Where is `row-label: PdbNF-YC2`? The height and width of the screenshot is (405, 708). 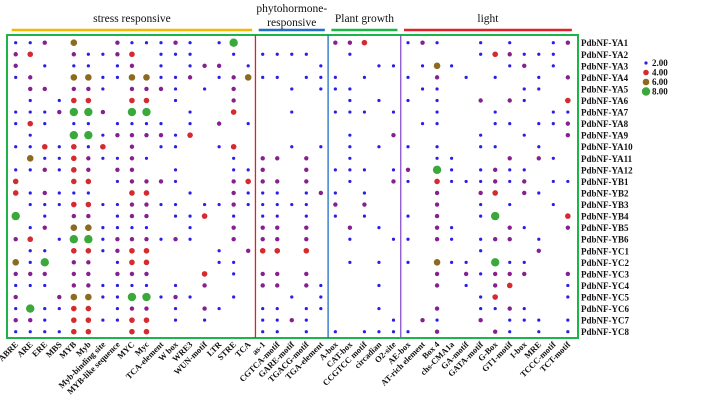 row-label: PdbNF-YC2 is located at coordinates (605, 263).